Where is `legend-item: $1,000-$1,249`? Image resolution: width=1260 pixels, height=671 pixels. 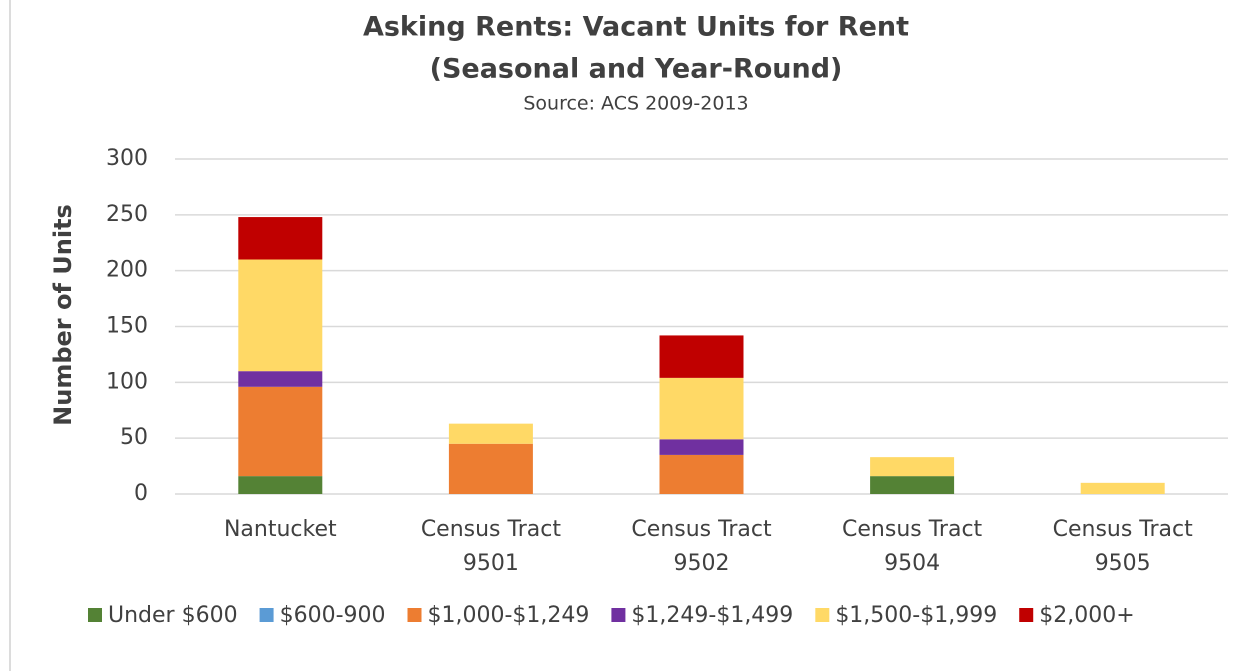
legend-item: $1,000-$1,249 is located at coordinates (498, 615).